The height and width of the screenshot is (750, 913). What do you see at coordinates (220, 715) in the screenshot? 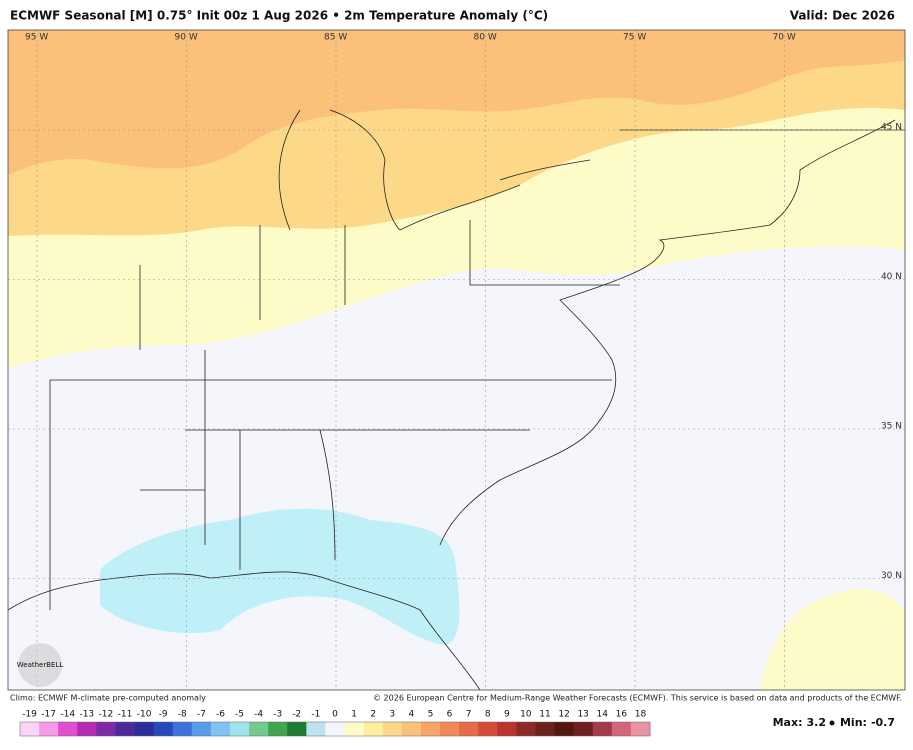
I see `colorbar-label: -6` at bounding box center [220, 715].